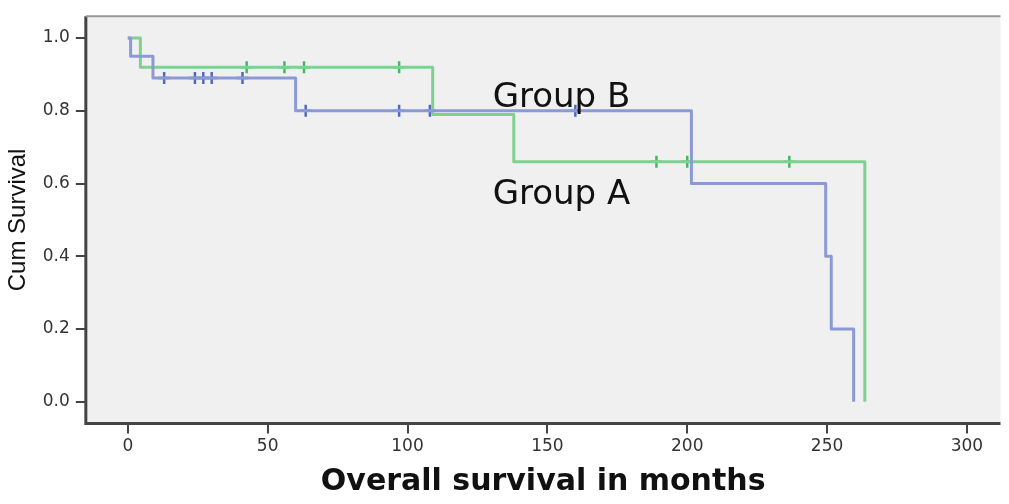 The image size is (1009, 504). What do you see at coordinates (967, 445) in the screenshot?
I see `x-tick-label: 300` at bounding box center [967, 445].